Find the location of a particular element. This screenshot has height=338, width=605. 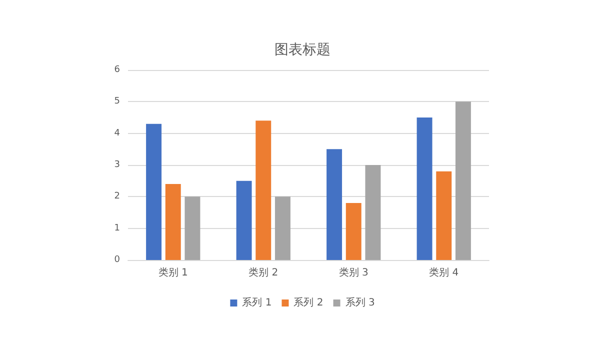

legend-label: 系列 3 is located at coordinates (360, 302).